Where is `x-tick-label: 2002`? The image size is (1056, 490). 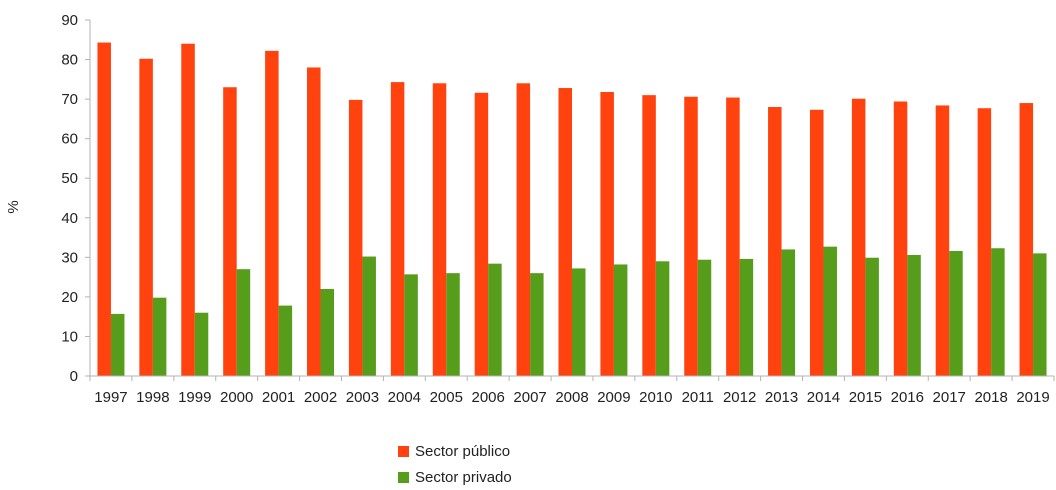
x-tick-label: 2002 is located at coordinates (320, 397).